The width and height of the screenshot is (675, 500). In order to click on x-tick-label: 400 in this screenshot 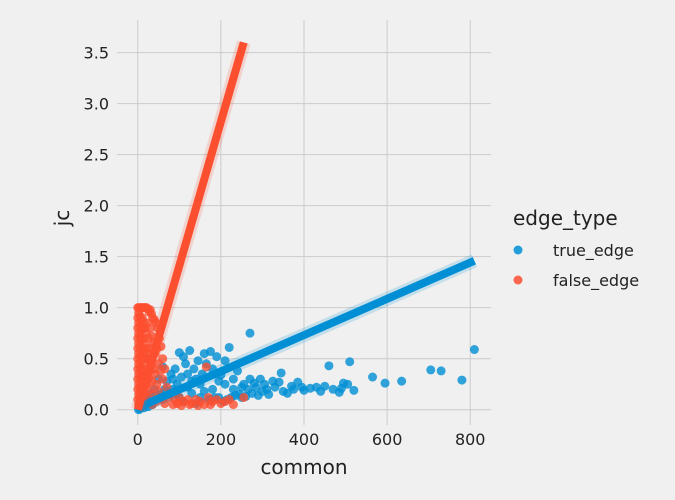, I will do `click(304, 439)`.